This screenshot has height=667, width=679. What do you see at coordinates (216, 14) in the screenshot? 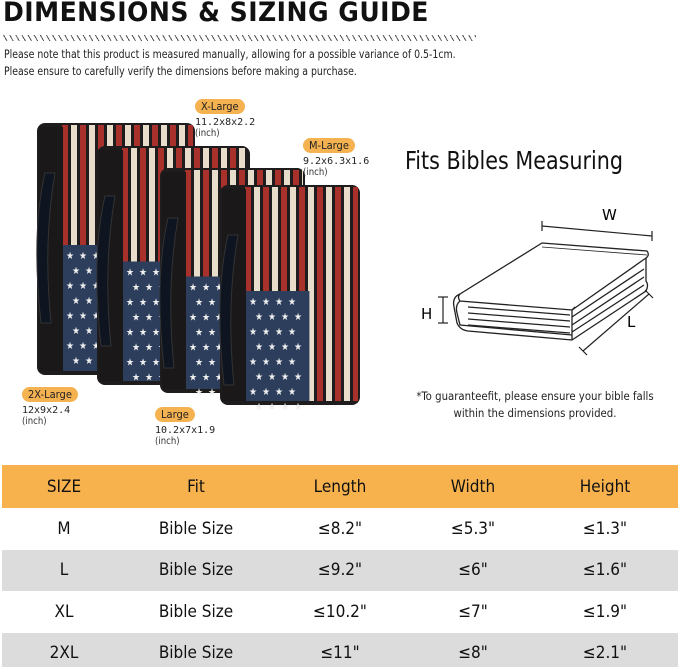
I see `page-title: DIMENSIONS & SIZING GUIDE` at bounding box center [216, 14].